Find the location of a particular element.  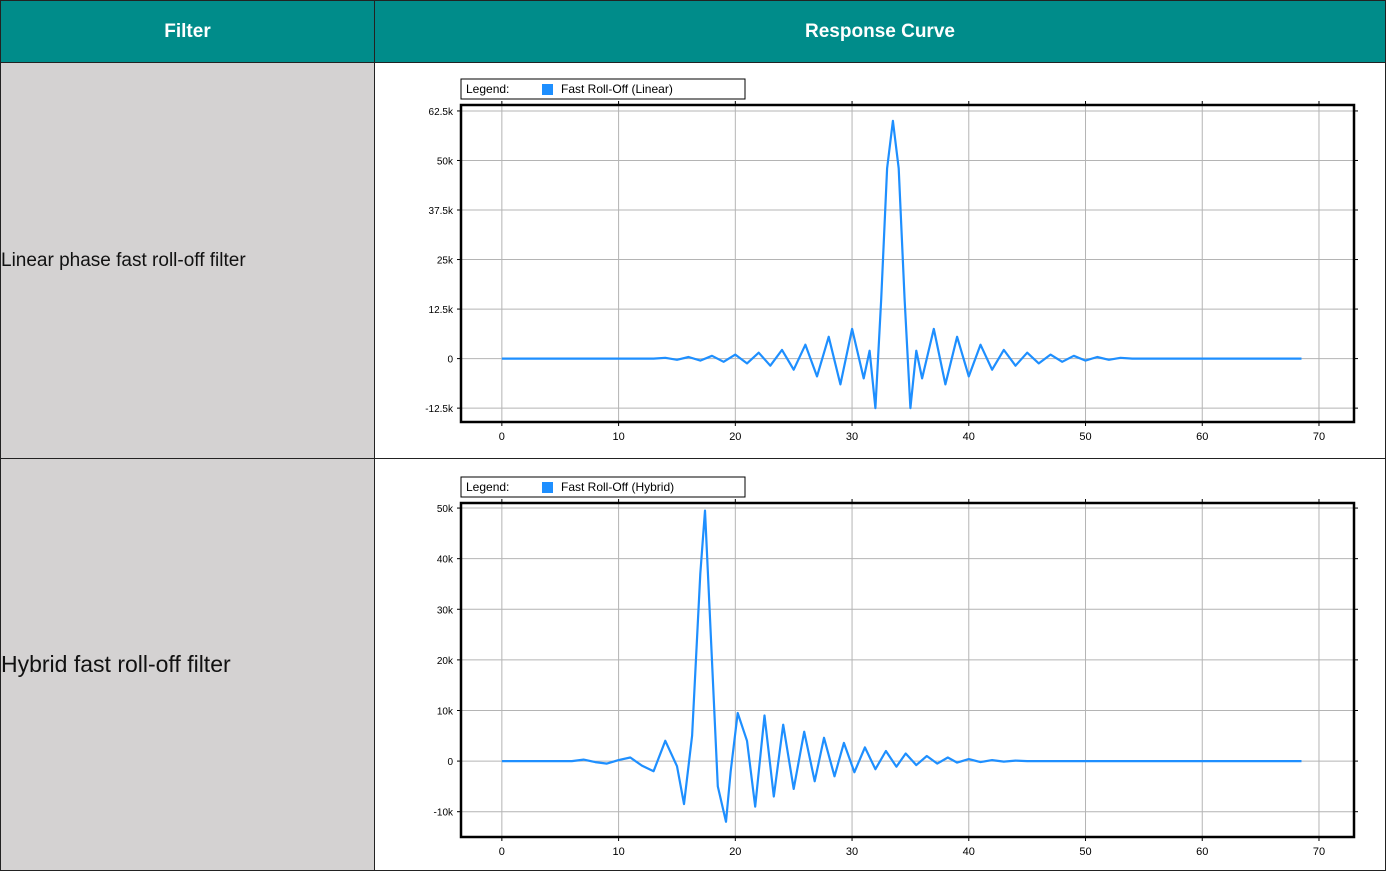

y-tick-label: -10k is located at coordinates (444, 813).